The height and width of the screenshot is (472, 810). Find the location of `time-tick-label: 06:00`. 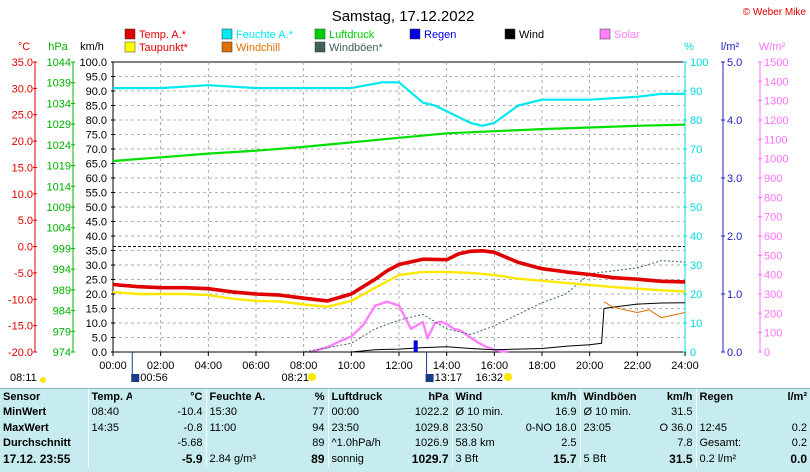

time-tick-label: 06:00 is located at coordinates (256, 366).